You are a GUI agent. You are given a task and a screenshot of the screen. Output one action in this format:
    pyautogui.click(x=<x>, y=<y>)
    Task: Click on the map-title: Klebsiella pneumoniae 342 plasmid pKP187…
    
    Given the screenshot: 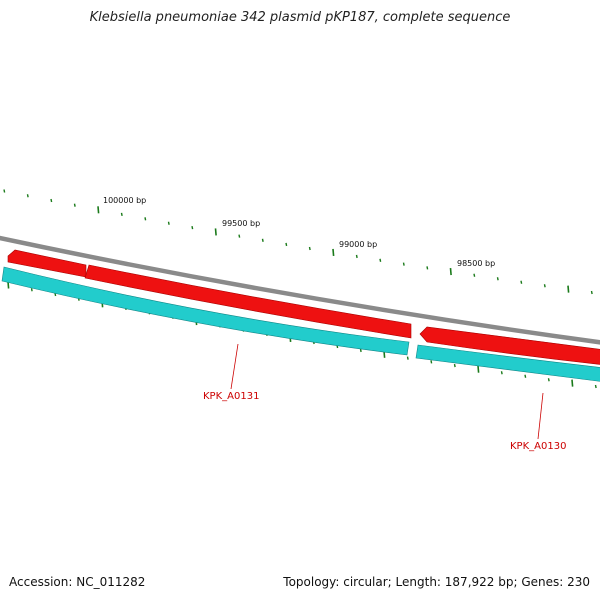 What is the action you would take?
    pyautogui.click(x=300, y=17)
    